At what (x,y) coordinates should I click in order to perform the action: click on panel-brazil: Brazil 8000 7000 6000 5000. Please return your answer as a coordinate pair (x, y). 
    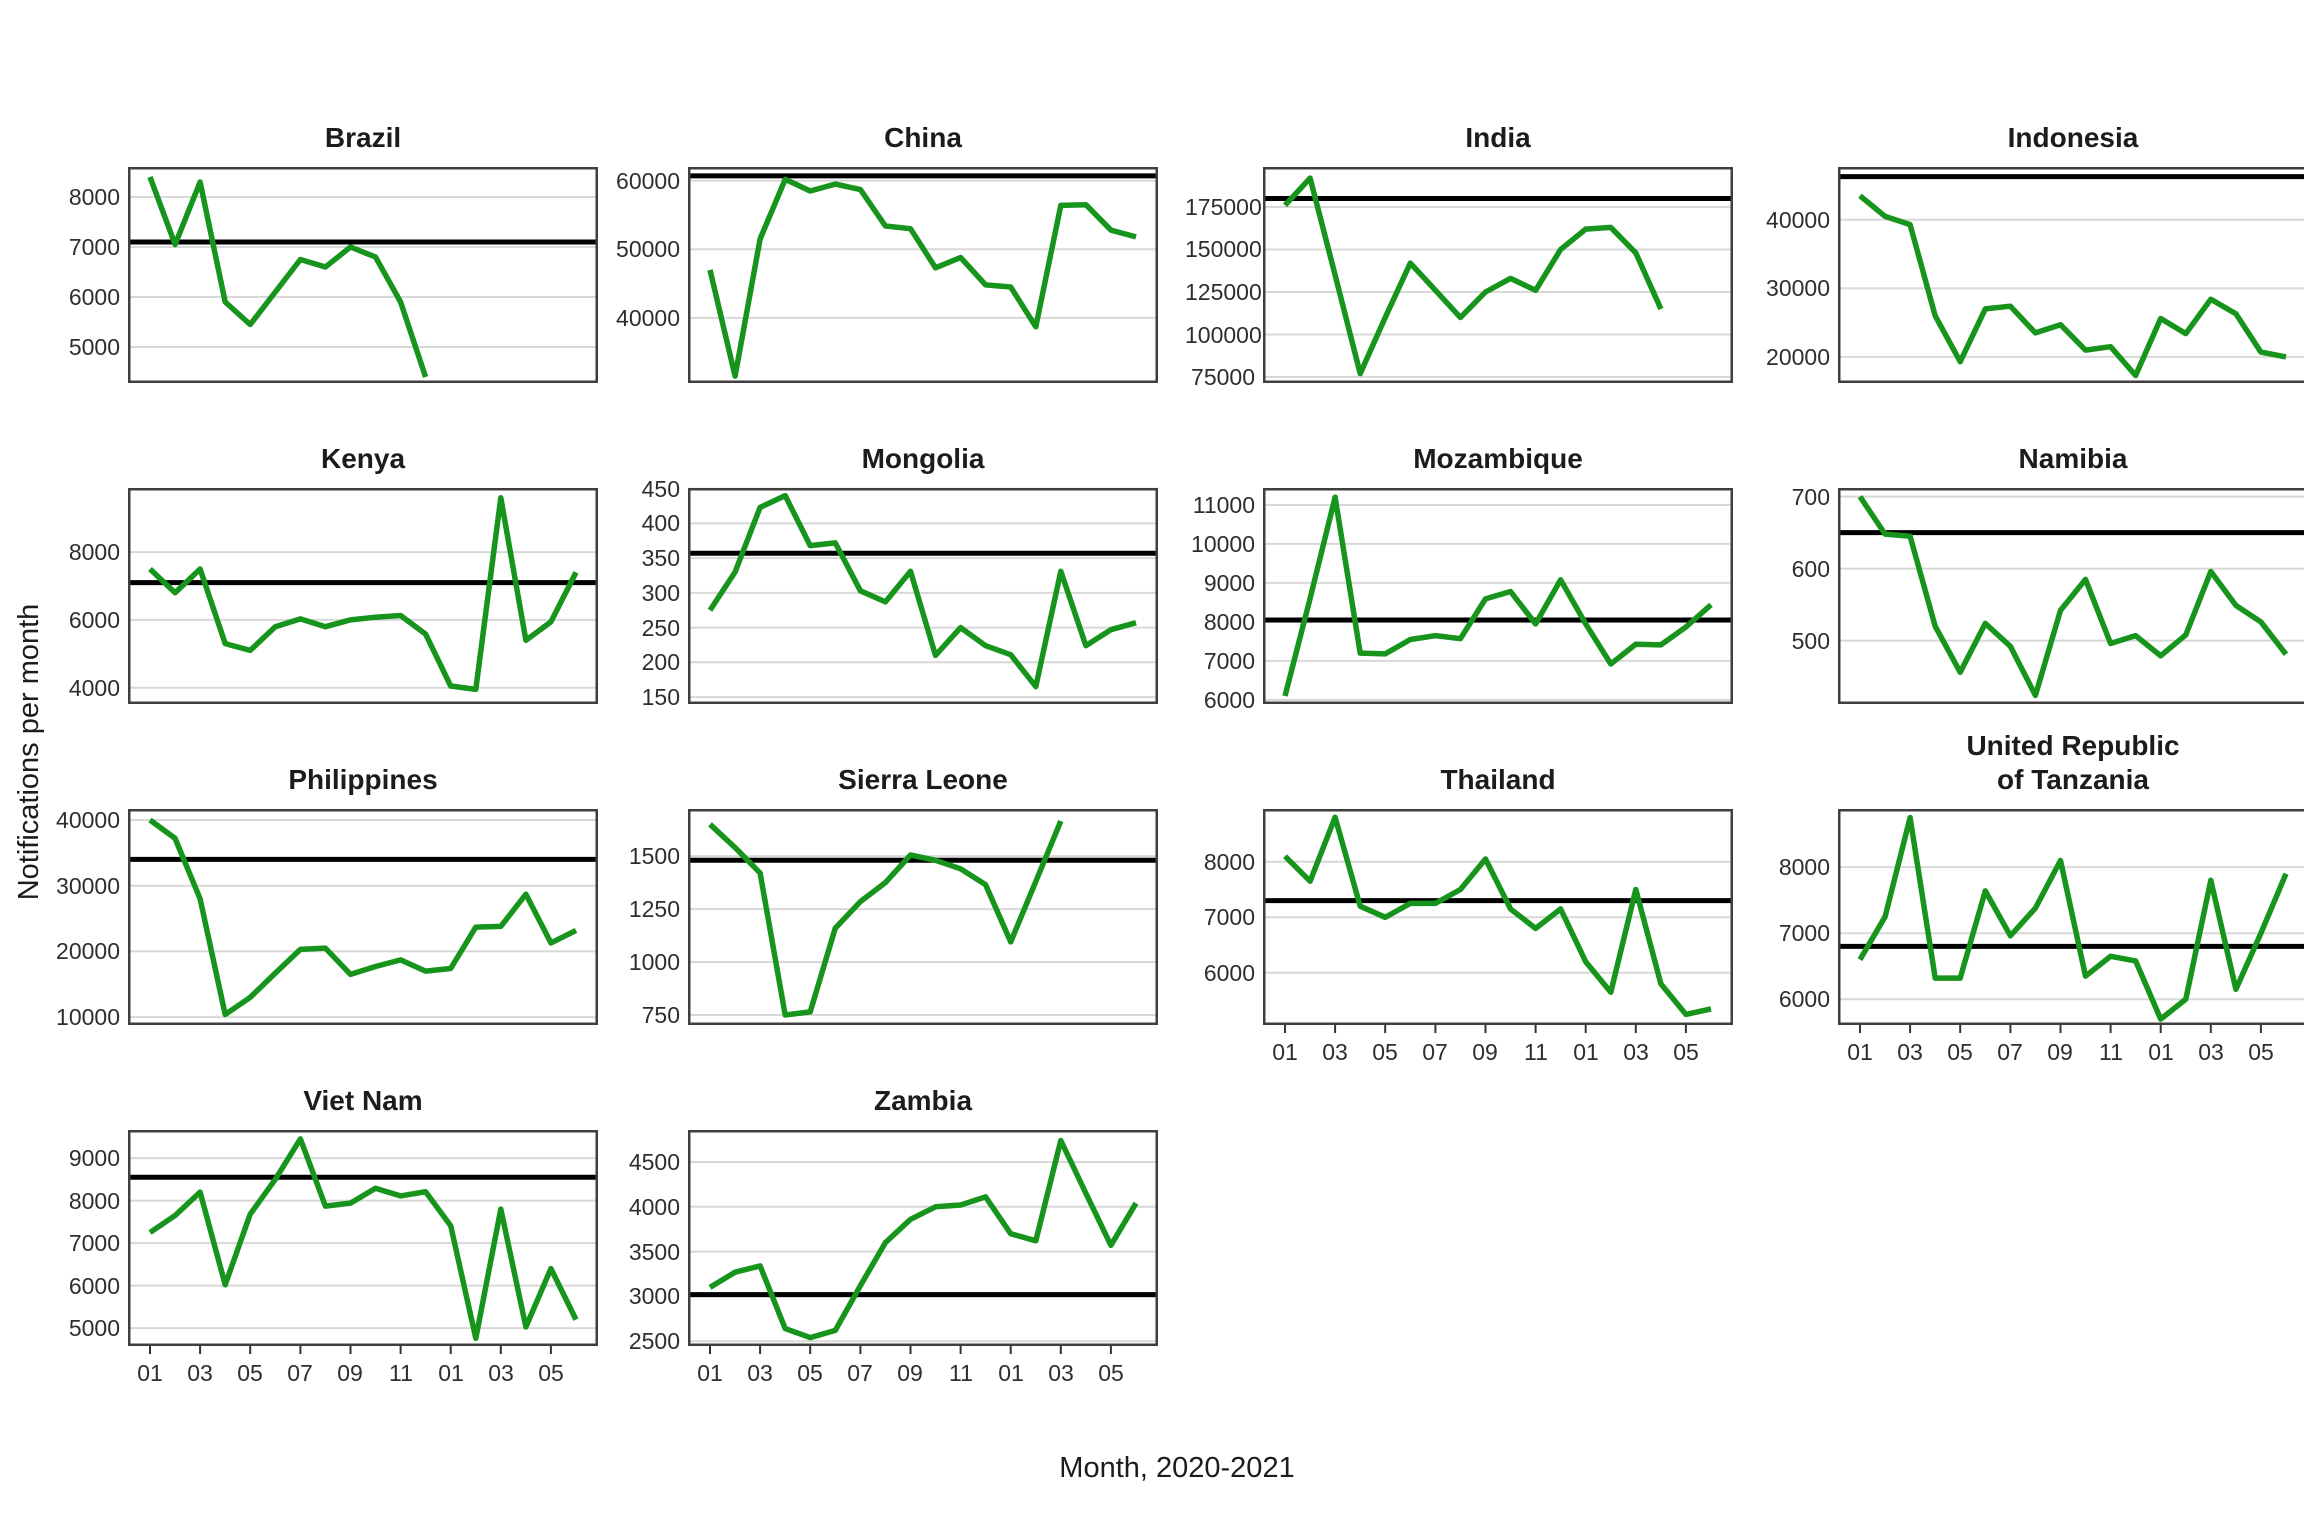
    Looking at the image, I should click on (330, 255).